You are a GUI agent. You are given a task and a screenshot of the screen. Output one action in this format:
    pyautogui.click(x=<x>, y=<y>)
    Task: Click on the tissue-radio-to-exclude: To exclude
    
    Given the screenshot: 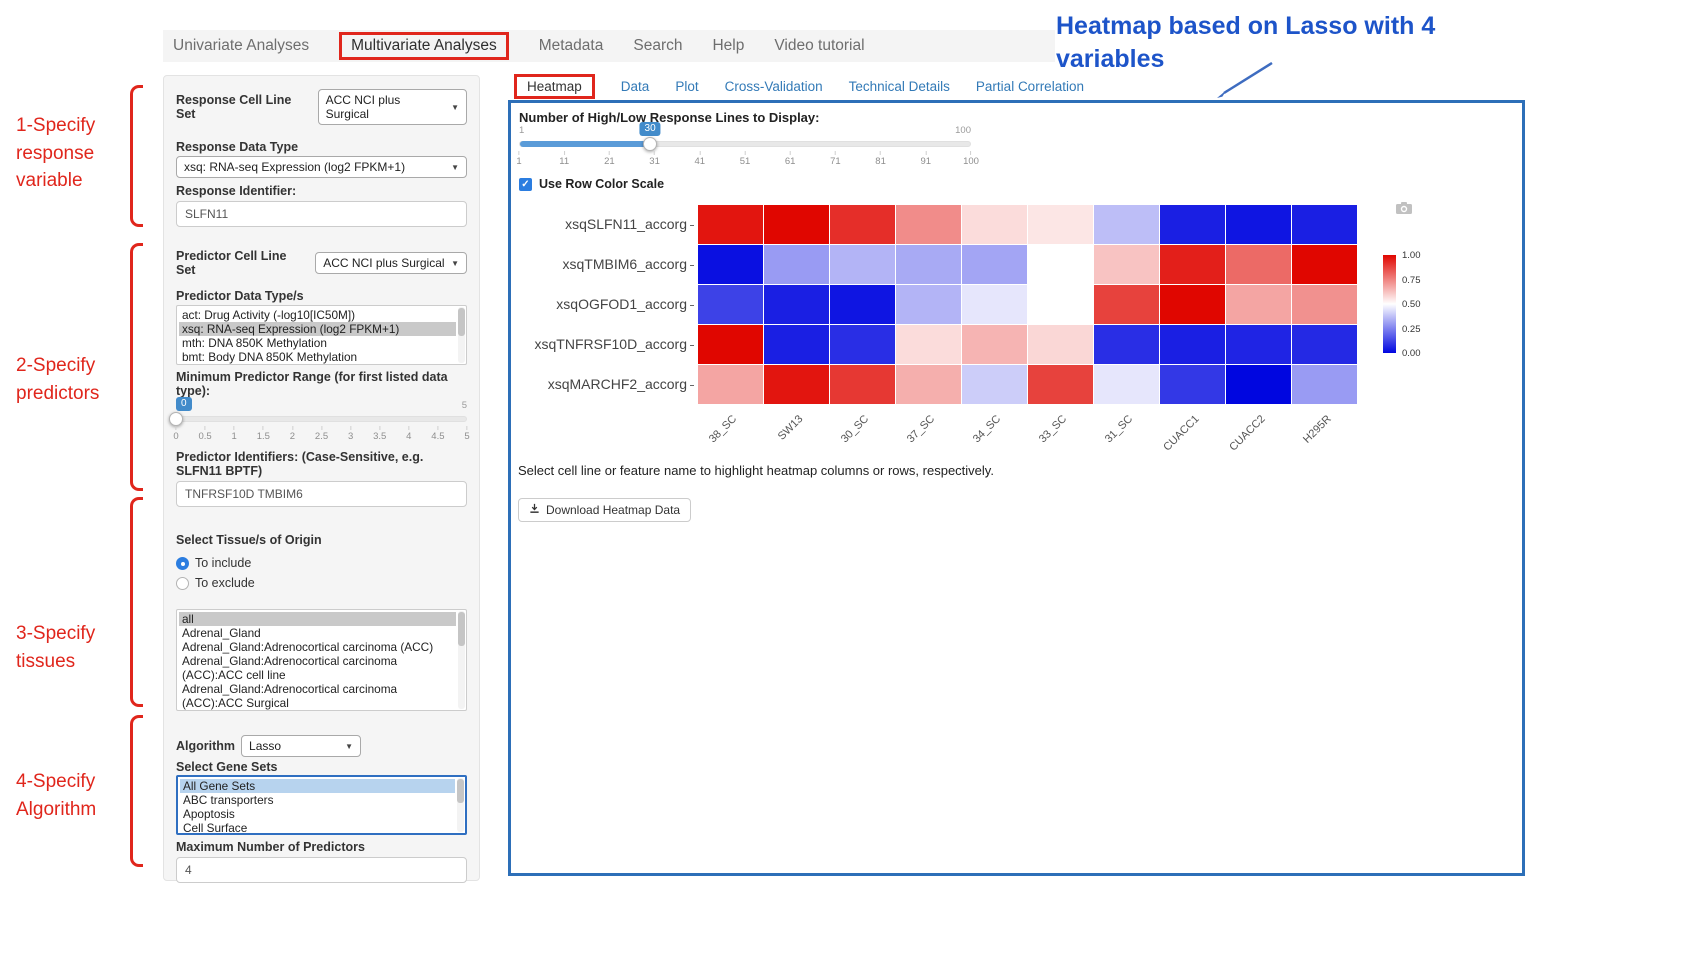 What is the action you would take?
    pyautogui.click(x=321, y=583)
    